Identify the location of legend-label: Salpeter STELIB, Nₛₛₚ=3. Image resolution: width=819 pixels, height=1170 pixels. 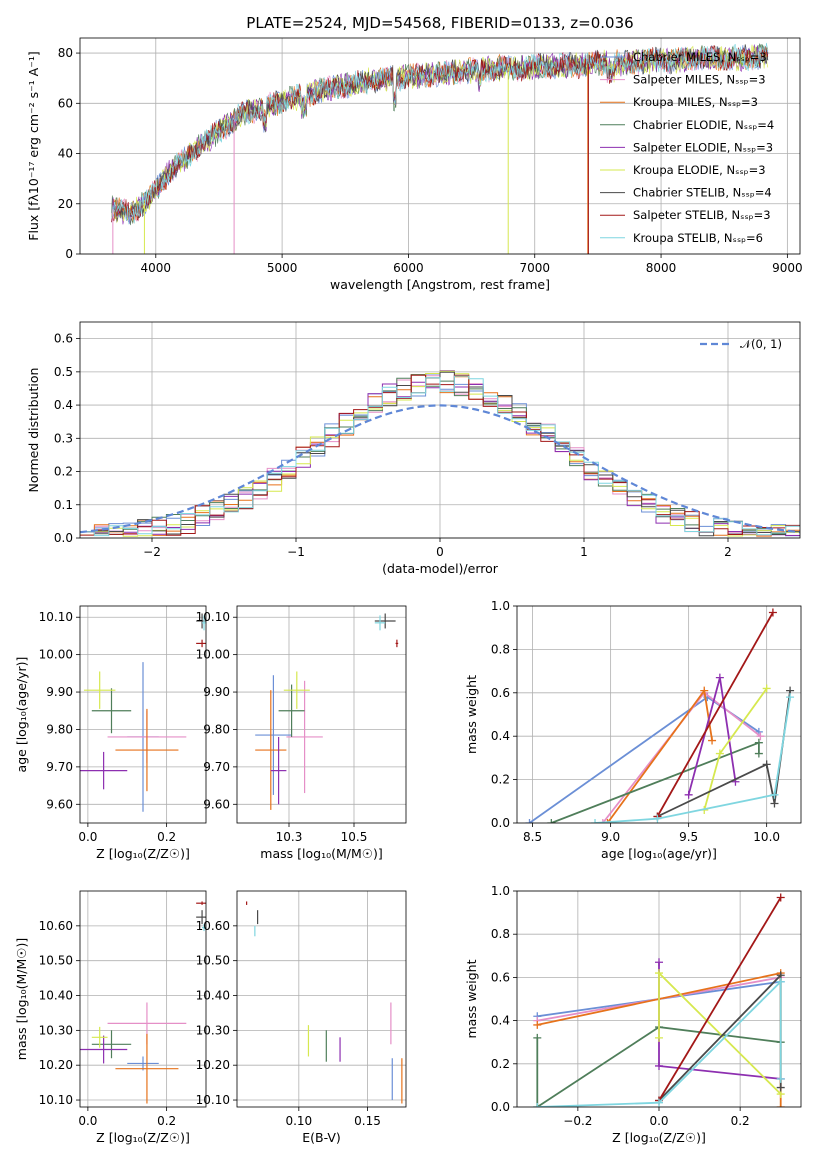
(702, 215).